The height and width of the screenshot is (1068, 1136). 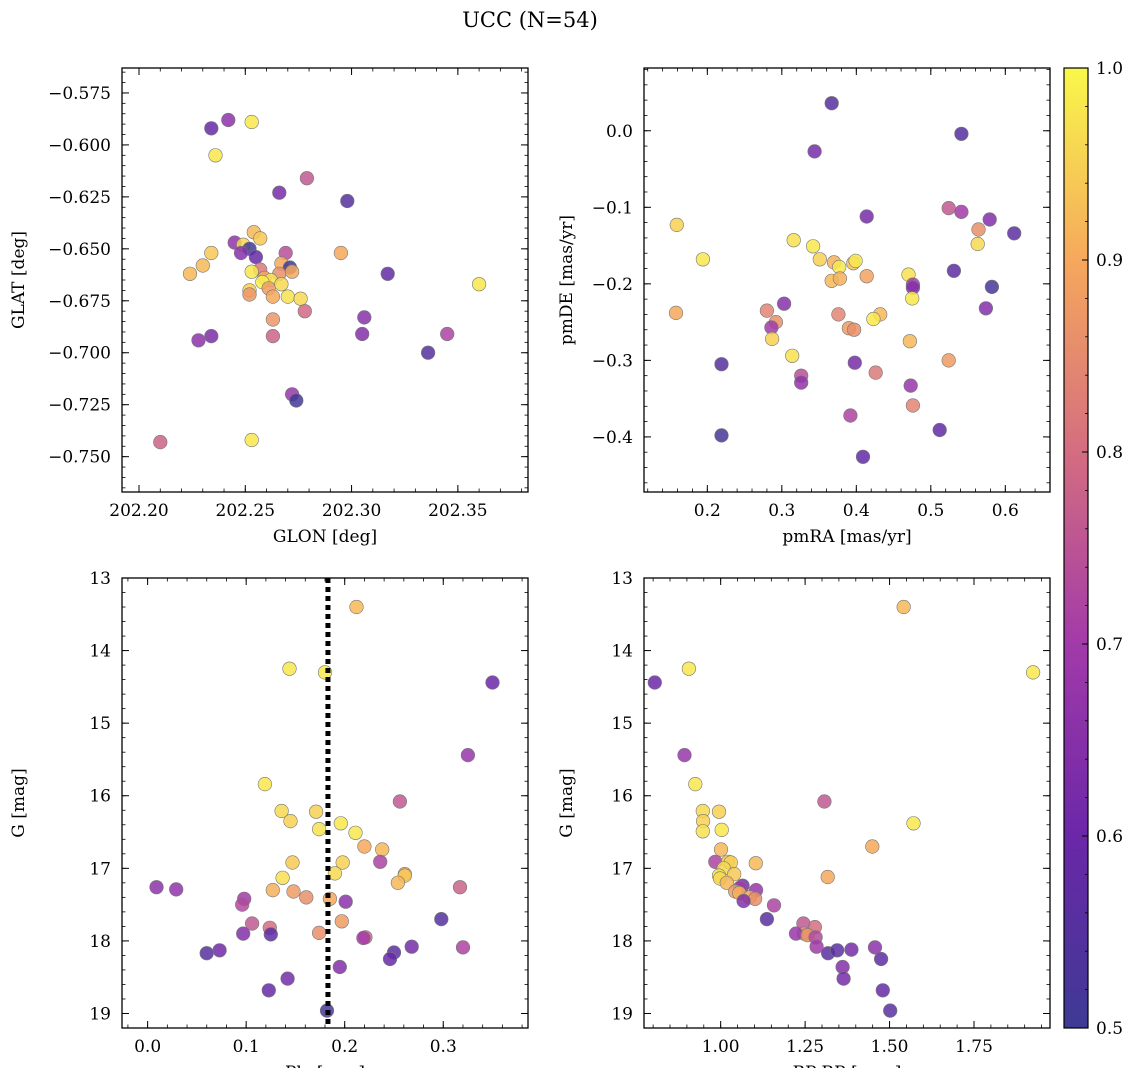 What do you see at coordinates (100, 724) in the screenshot?
I see `y-tick-label: 15` at bounding box center [100, 724].